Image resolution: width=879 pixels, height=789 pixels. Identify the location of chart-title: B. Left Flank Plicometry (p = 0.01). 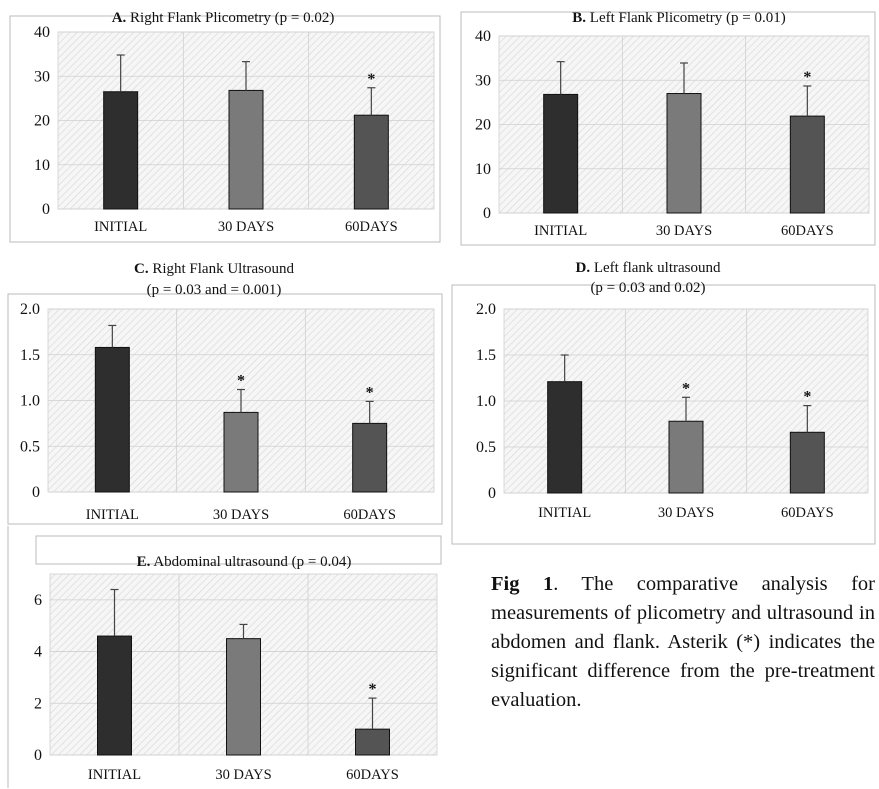
(678, 18).